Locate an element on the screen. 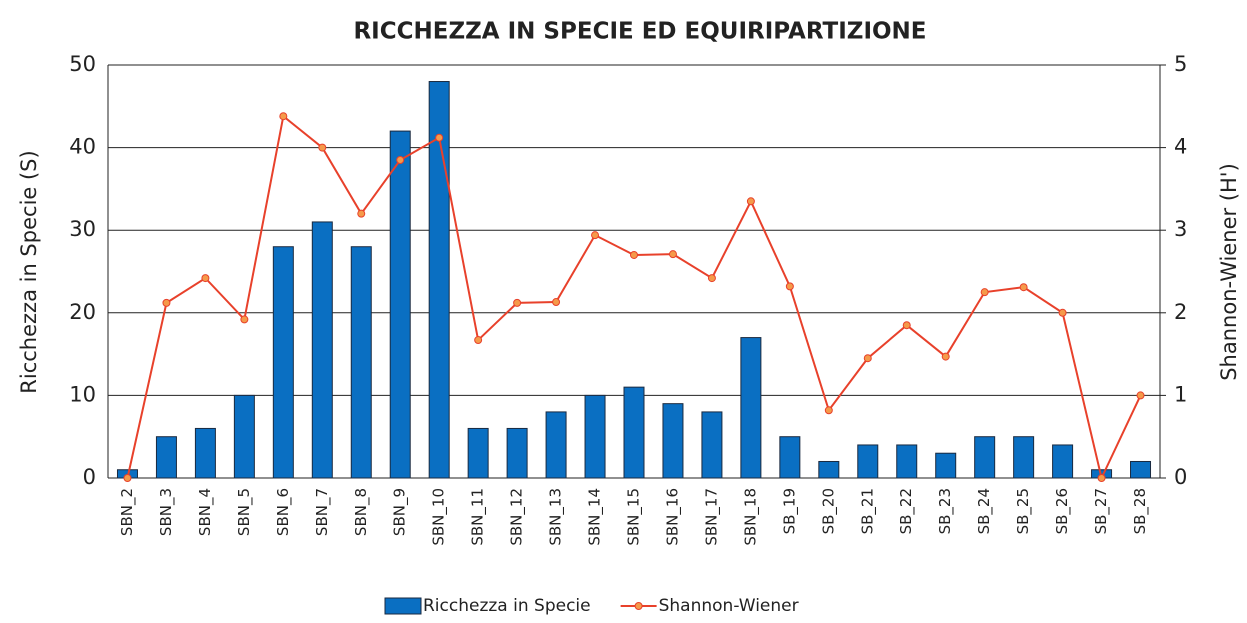 This screenshot has width=1247, height=623. x-tick-label: SBN_18 is located at coordinates (750, 517).